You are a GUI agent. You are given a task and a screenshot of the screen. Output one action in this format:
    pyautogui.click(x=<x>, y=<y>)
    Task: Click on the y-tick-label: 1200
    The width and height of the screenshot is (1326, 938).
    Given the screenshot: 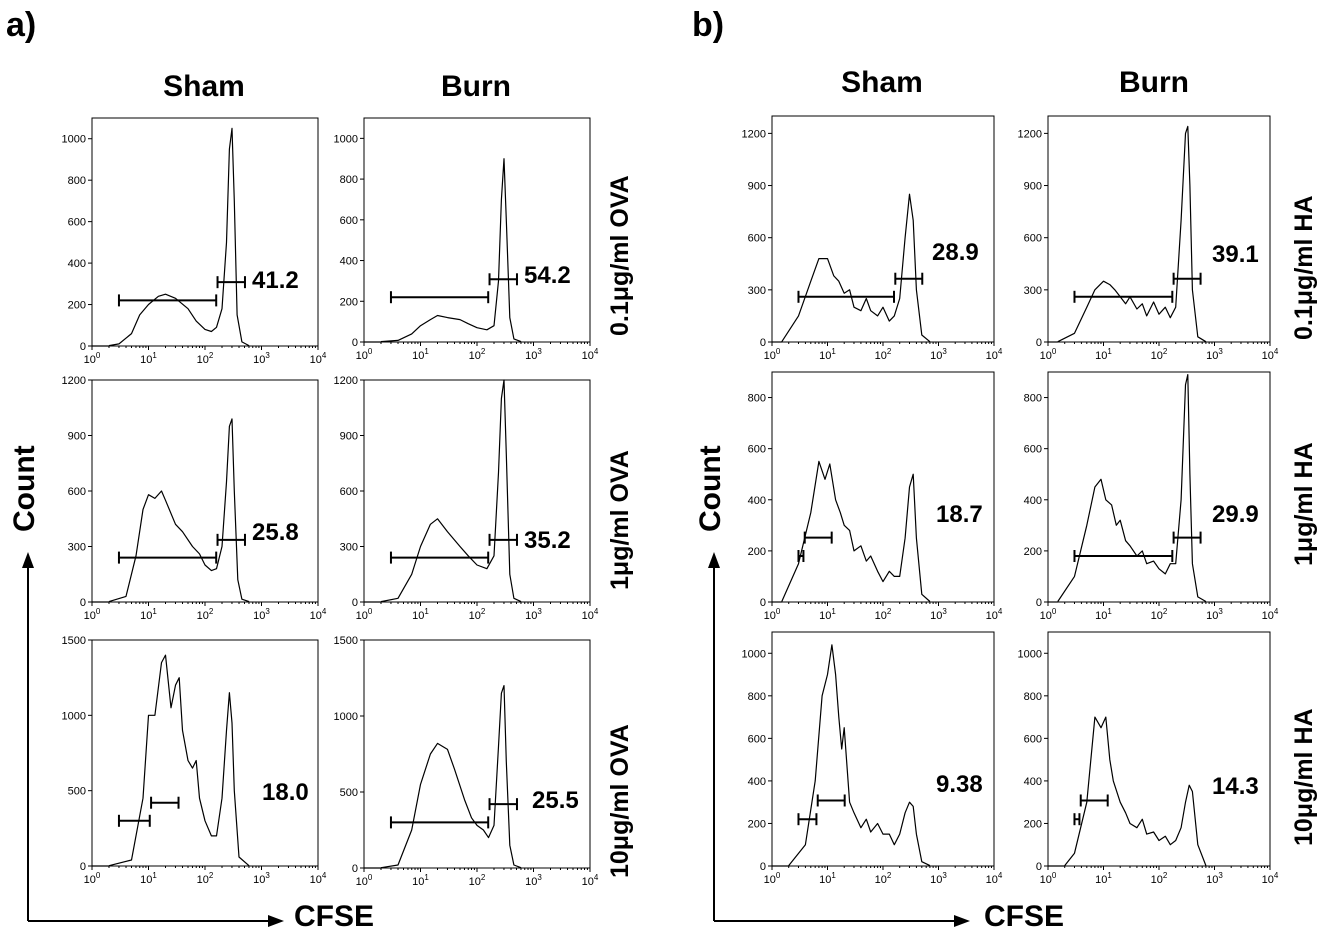 What is the action you would take?
    pyautogui.click(x=1030, y=134)
    